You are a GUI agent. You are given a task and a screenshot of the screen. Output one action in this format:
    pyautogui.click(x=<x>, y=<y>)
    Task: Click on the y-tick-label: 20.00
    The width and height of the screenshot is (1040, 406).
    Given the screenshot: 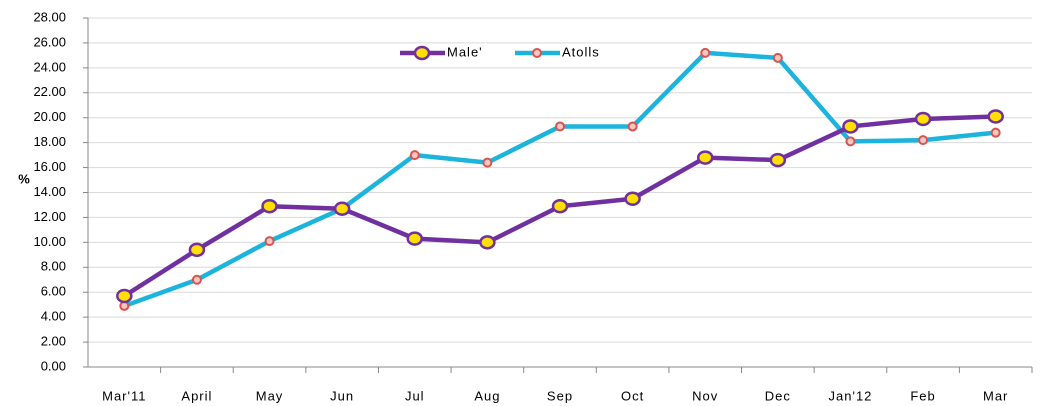 What is the action you would take?
    pyautogui.click(x=49, y=116)
    